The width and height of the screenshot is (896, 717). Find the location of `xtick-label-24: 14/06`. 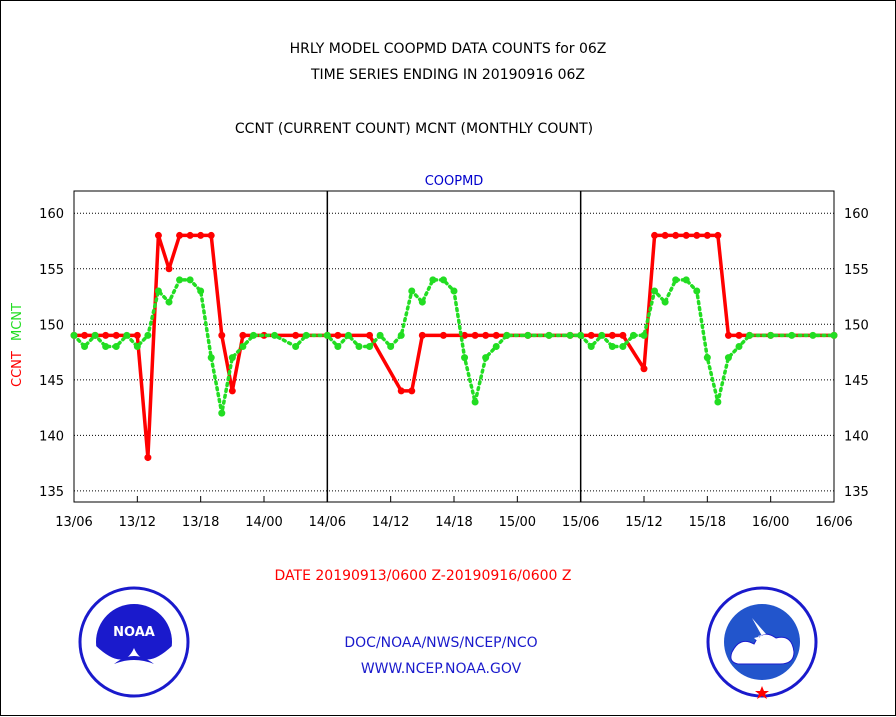

xtick-label-24: 14/06 is located at coordinates (327, 522).